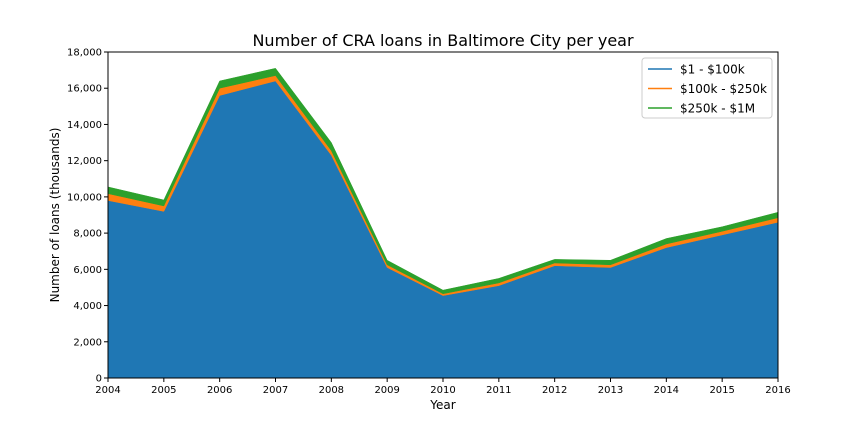 The width and height of the screenshot is (864, 432). Describe the element at coordinates (712, 70) in the screenshot. I see `legend-label: $1 - $100k` at that location.